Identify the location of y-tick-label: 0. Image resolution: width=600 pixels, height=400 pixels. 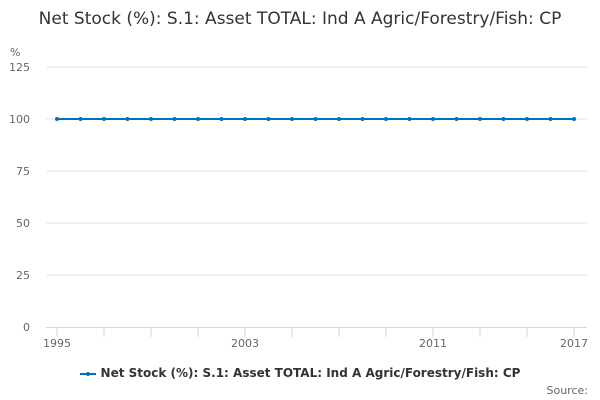
(26, 327).